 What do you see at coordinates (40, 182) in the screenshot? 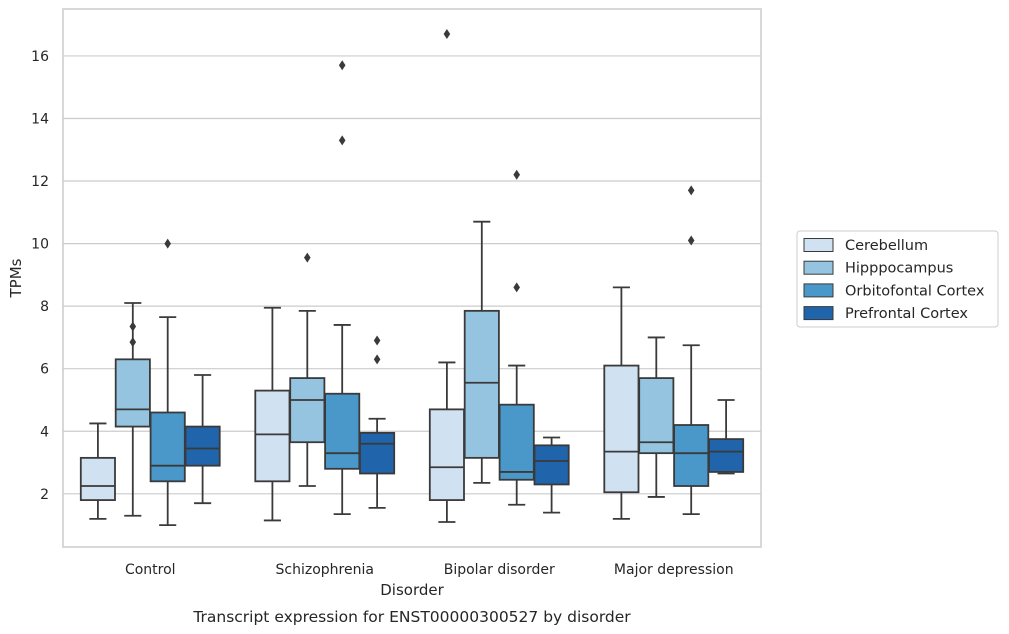
I see `y-tick-label: 12` at bounding box center [40, 182].